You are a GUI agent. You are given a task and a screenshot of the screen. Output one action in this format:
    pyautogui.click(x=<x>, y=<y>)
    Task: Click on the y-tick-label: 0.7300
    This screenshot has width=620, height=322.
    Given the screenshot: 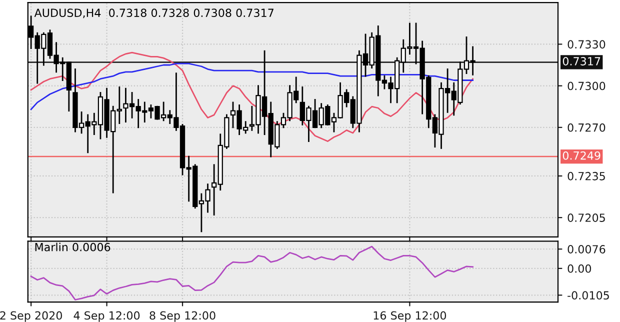 What is the action you would take?
    pyautogui.click(x=587, y=86)
    